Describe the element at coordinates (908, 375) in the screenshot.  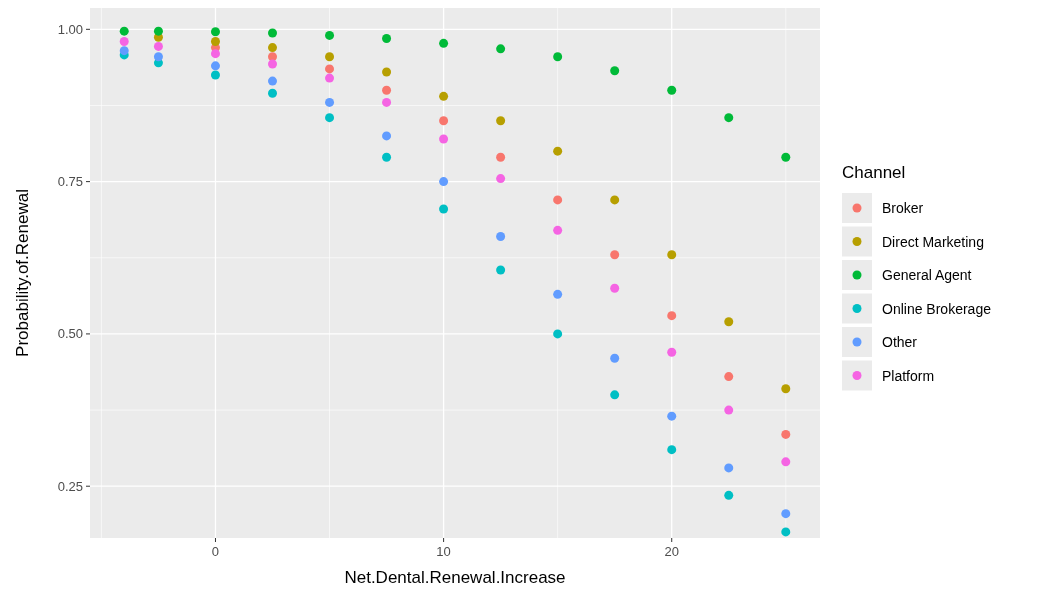
I see `legend-label: Platform` at that location.